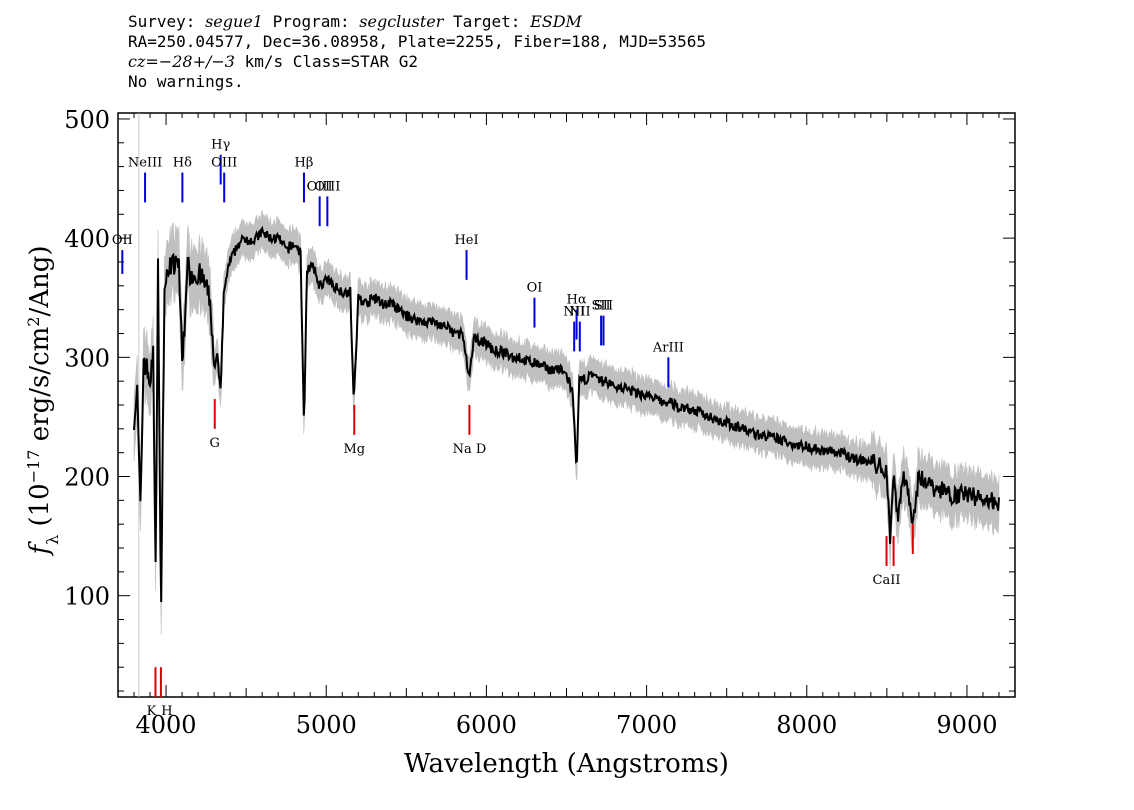 The image size is (1134, 810). What do you see at coordinates (566, 764) in the screenshot?
I see `x-axis-label: Wavelength (Angstroms)` at bounding box center [566, 764].